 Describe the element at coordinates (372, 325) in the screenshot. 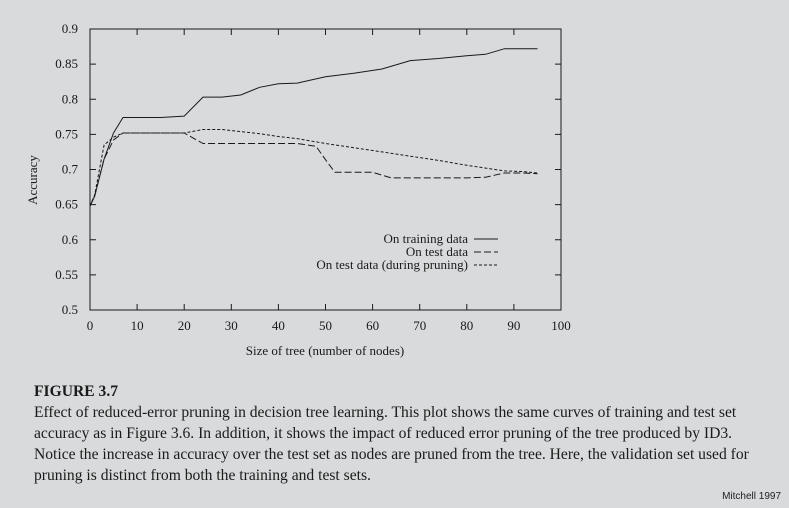

I see `x-tick-label: 60` at that location.